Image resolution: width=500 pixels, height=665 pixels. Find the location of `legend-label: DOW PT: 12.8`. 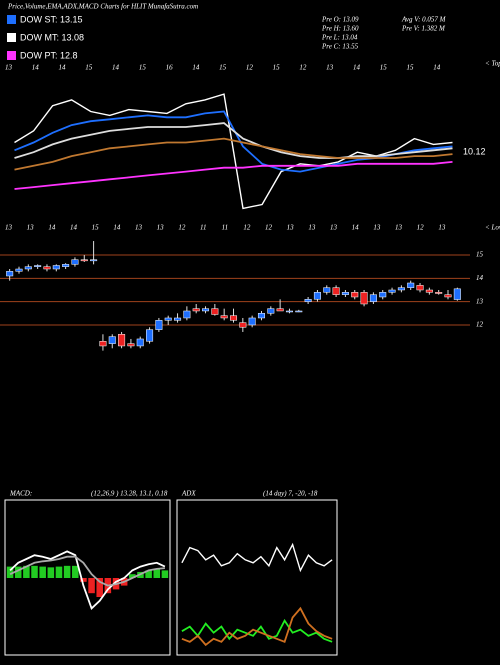

legend-label: DOW PT: 12.8 is located at coordinates (49, 55).